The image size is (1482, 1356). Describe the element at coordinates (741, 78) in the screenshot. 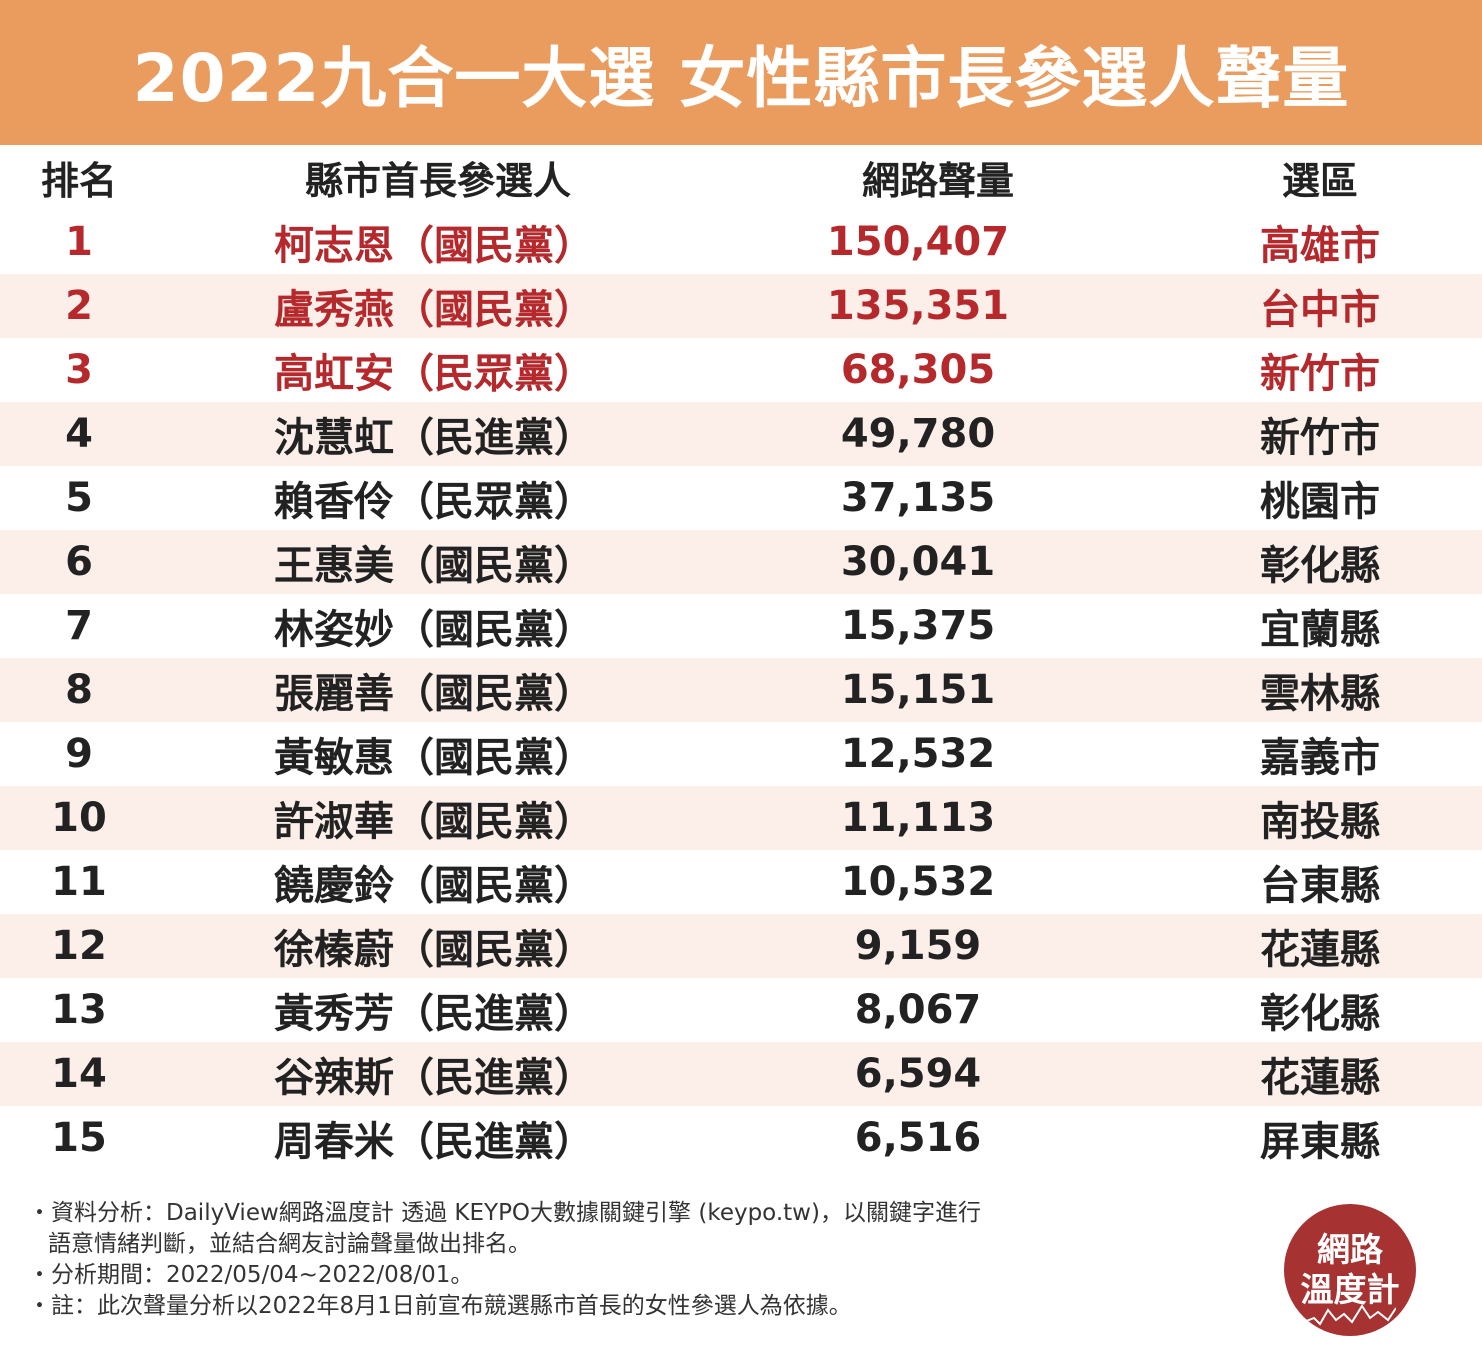

I see `page-title: 2022九合一大選 女性縣市長參選人聲量` at that location.